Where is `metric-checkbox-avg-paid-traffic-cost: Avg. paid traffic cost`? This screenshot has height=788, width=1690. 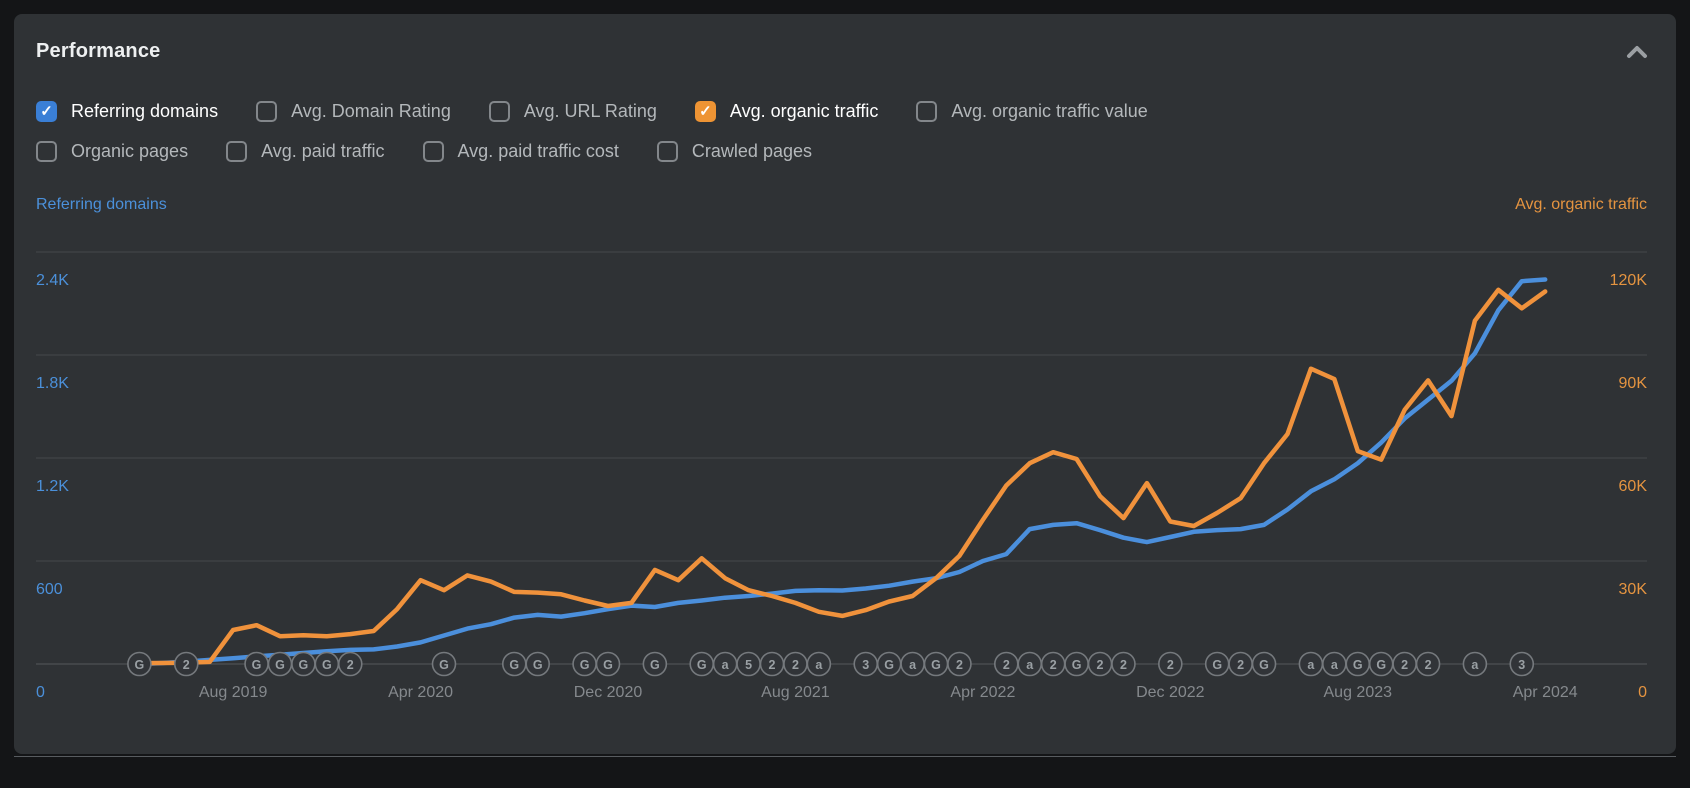 metric-checkbox-avg-paid-traffic-cost: Avg. paid traffic cost is located at coordinates (520, 151).